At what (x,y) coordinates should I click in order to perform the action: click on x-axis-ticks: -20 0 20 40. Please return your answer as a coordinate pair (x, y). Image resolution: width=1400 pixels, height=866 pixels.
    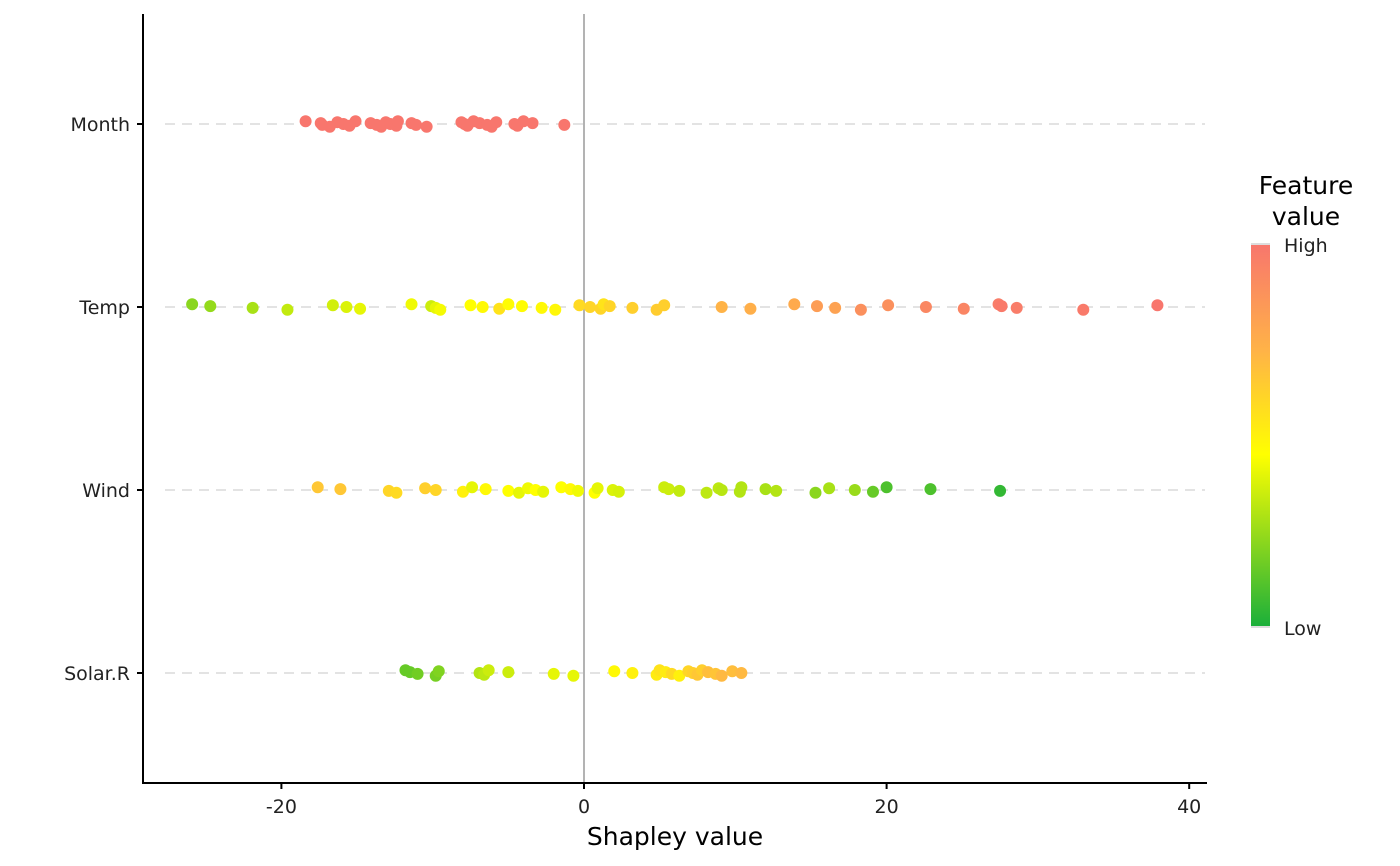
    Looking at the image, I should click on (733, 800).